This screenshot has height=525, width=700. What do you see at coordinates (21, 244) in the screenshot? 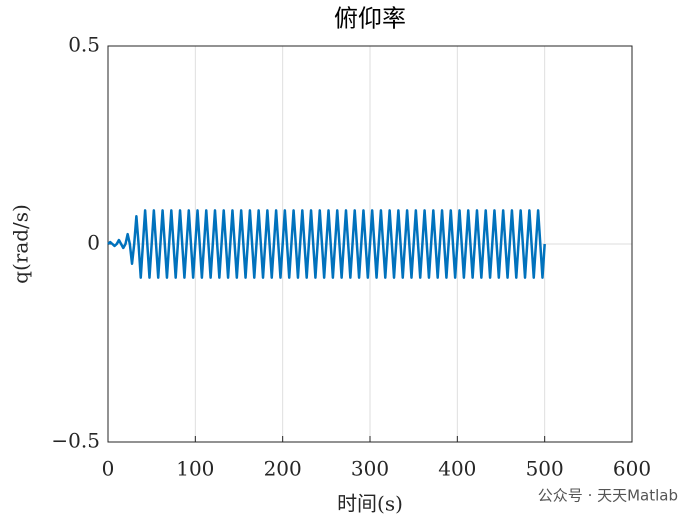
I see `y-axis-label: q(rad/s)` at bounding box center [21, 244].